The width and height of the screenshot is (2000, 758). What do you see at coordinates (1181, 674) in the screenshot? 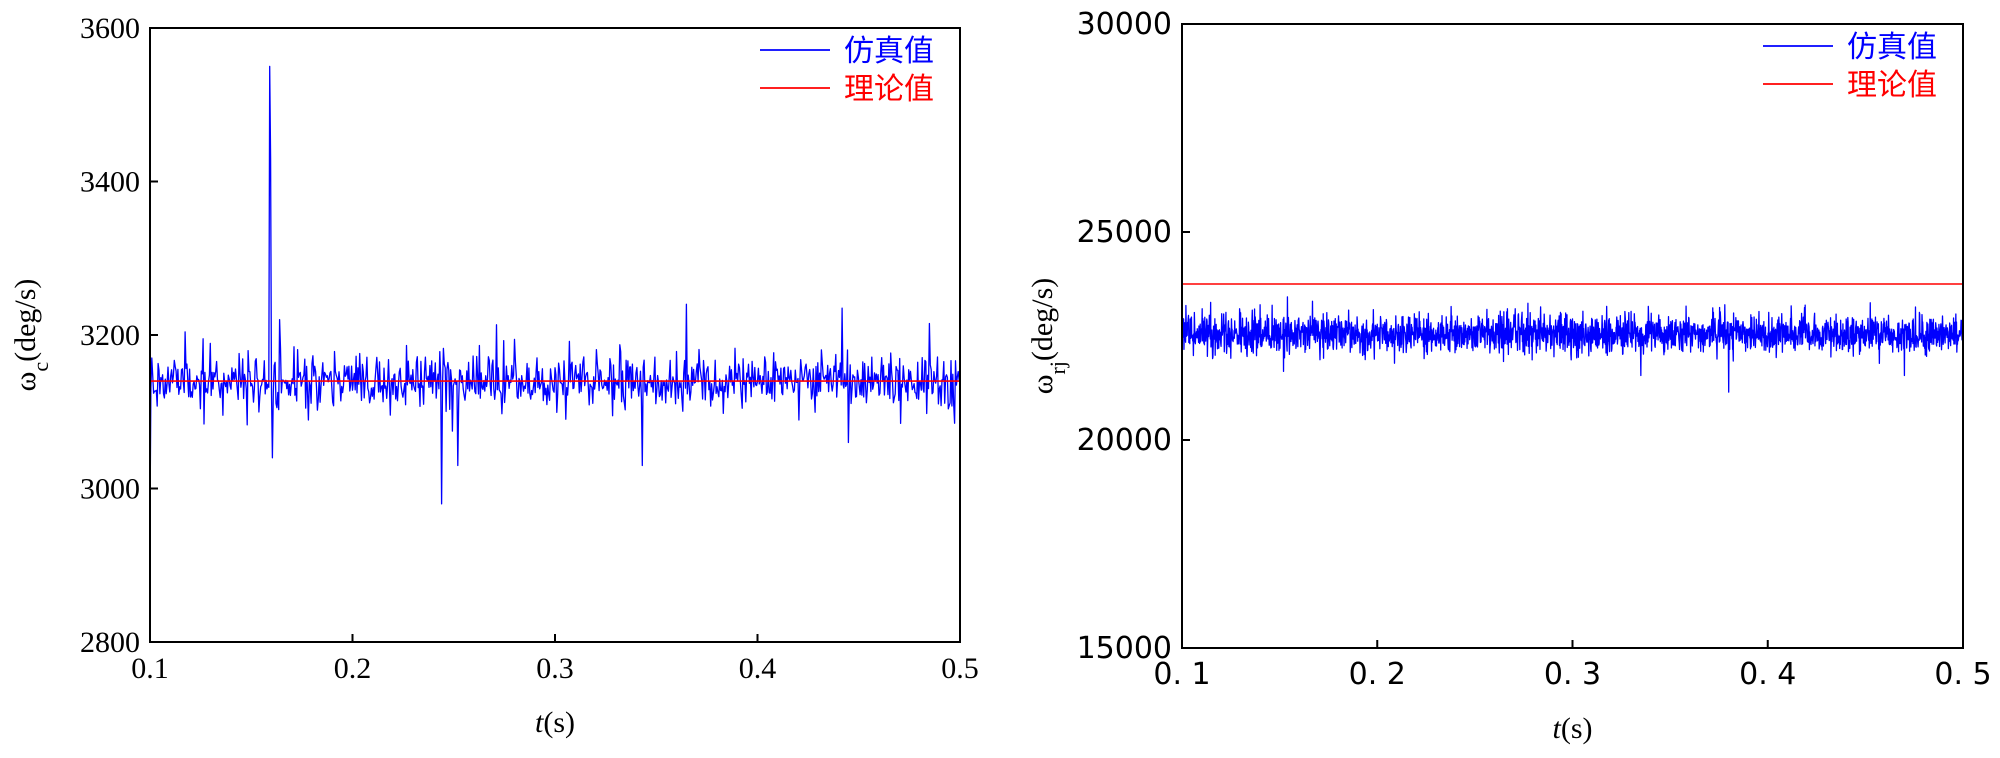
I see `chart-1-x-tick-label: 0. 1` at bounding box center [1181, 674].